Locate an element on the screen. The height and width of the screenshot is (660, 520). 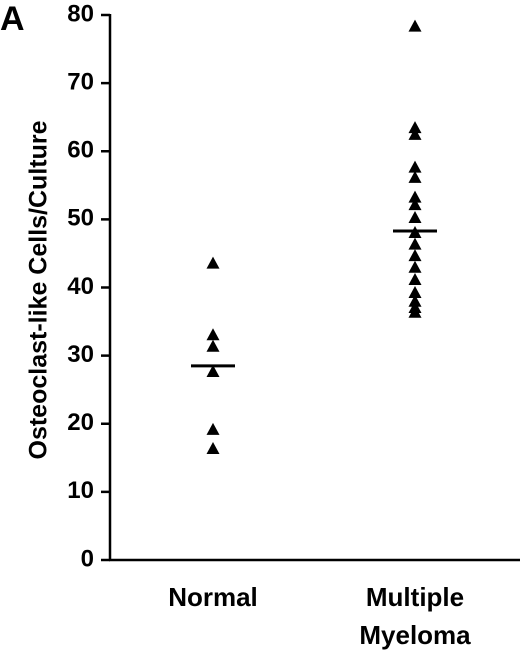
y-tick-label: 40 is located at coordinates (80, 286).